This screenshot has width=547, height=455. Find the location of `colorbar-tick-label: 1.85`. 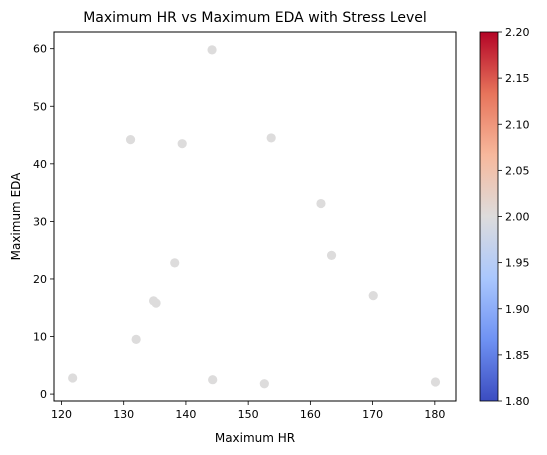

colorbar-tick-label: 1.85 is located at coordinates (517, 355).